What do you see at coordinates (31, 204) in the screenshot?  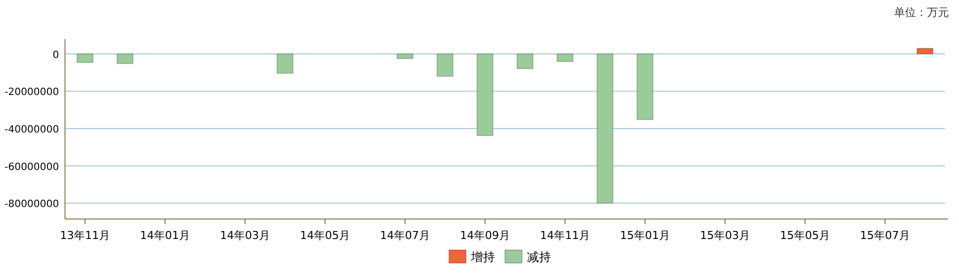 I see `y-tick-label: -80000000` at bounding box center [31, 204].